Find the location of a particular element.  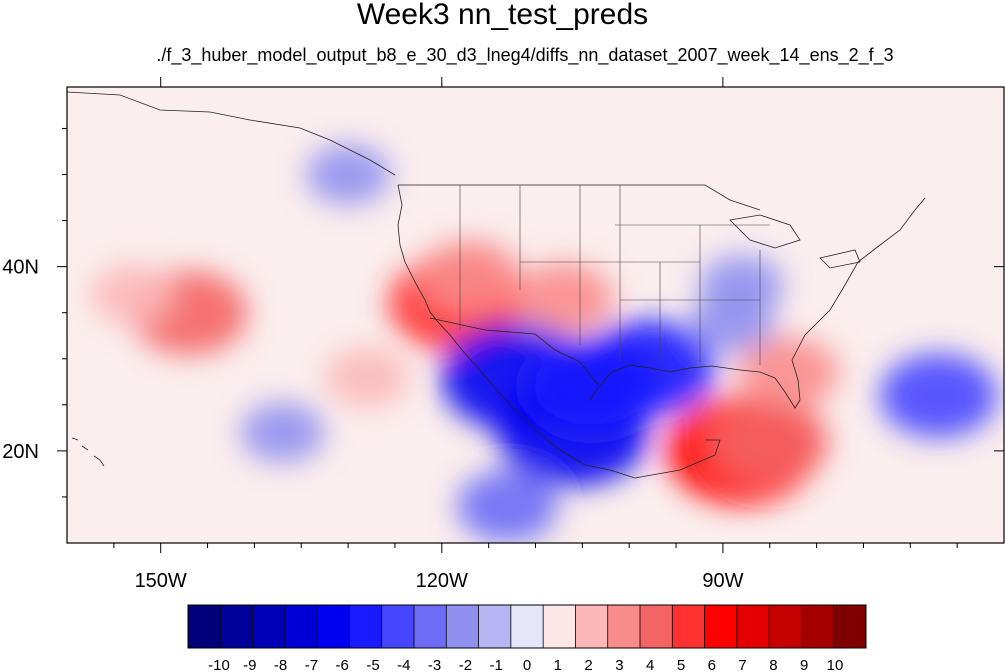

colorbar-label: 5 is located at coordinates (681, 664).